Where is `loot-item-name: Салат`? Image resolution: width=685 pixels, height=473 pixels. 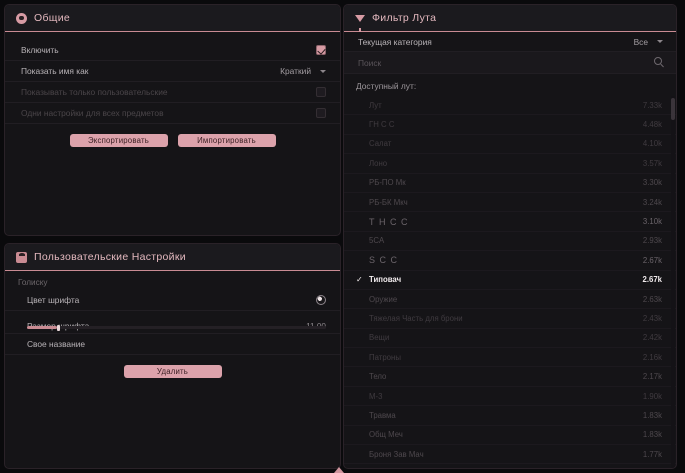
loot-item-name: Салат is located at coordinates (380, 144).